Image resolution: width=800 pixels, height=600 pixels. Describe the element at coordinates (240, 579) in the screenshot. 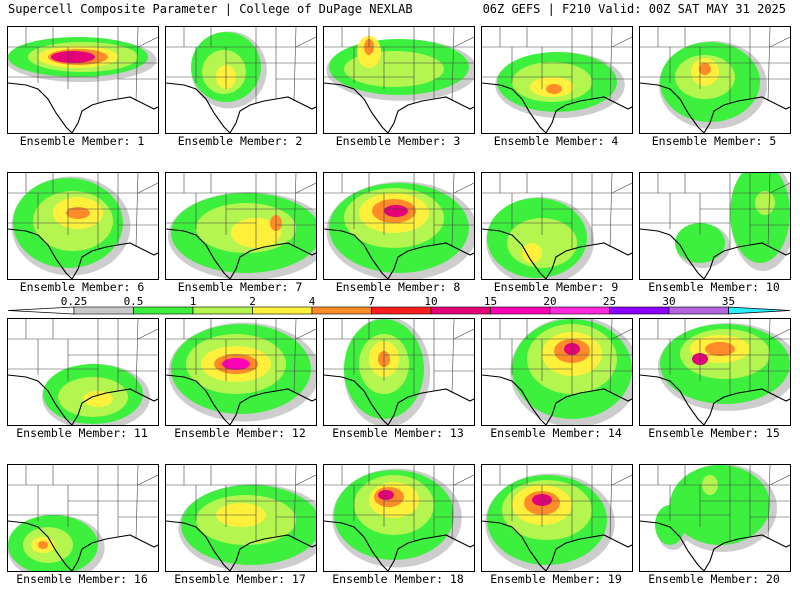

I see `ensemble-member-label: Ensemble Member: 17` at that location.